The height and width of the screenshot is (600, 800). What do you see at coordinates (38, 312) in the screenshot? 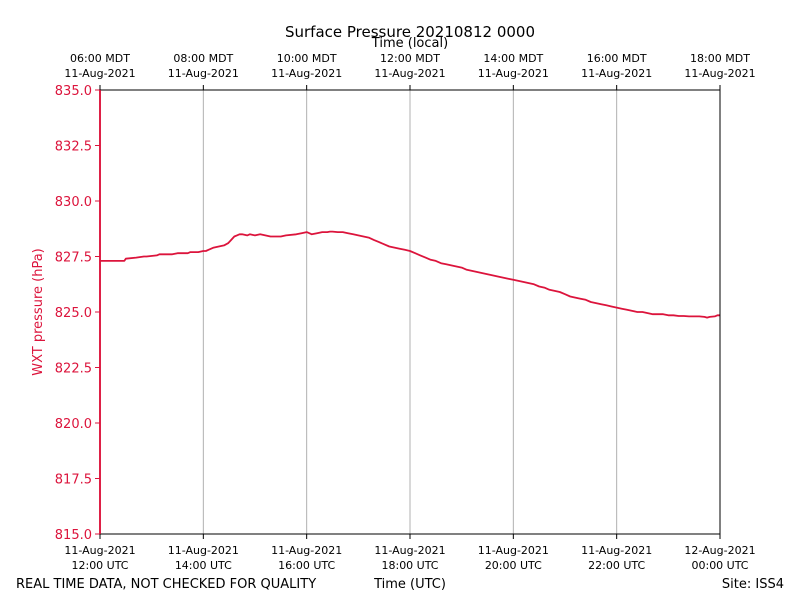
I see `y-axis-label: WXT pressure (hPa)` at bounding box center [38, 312].